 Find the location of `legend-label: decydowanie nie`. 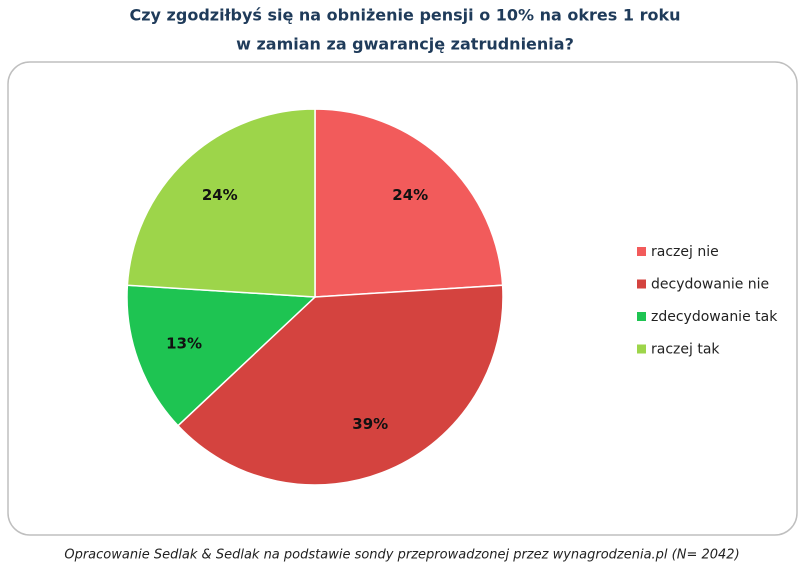

legend-label: decydowanie nie is located at coordinates (710, 285).